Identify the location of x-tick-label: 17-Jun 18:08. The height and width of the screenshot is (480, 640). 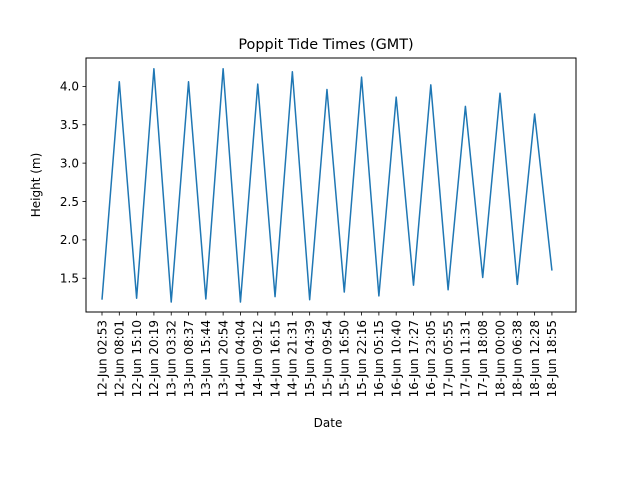
(483, 358).